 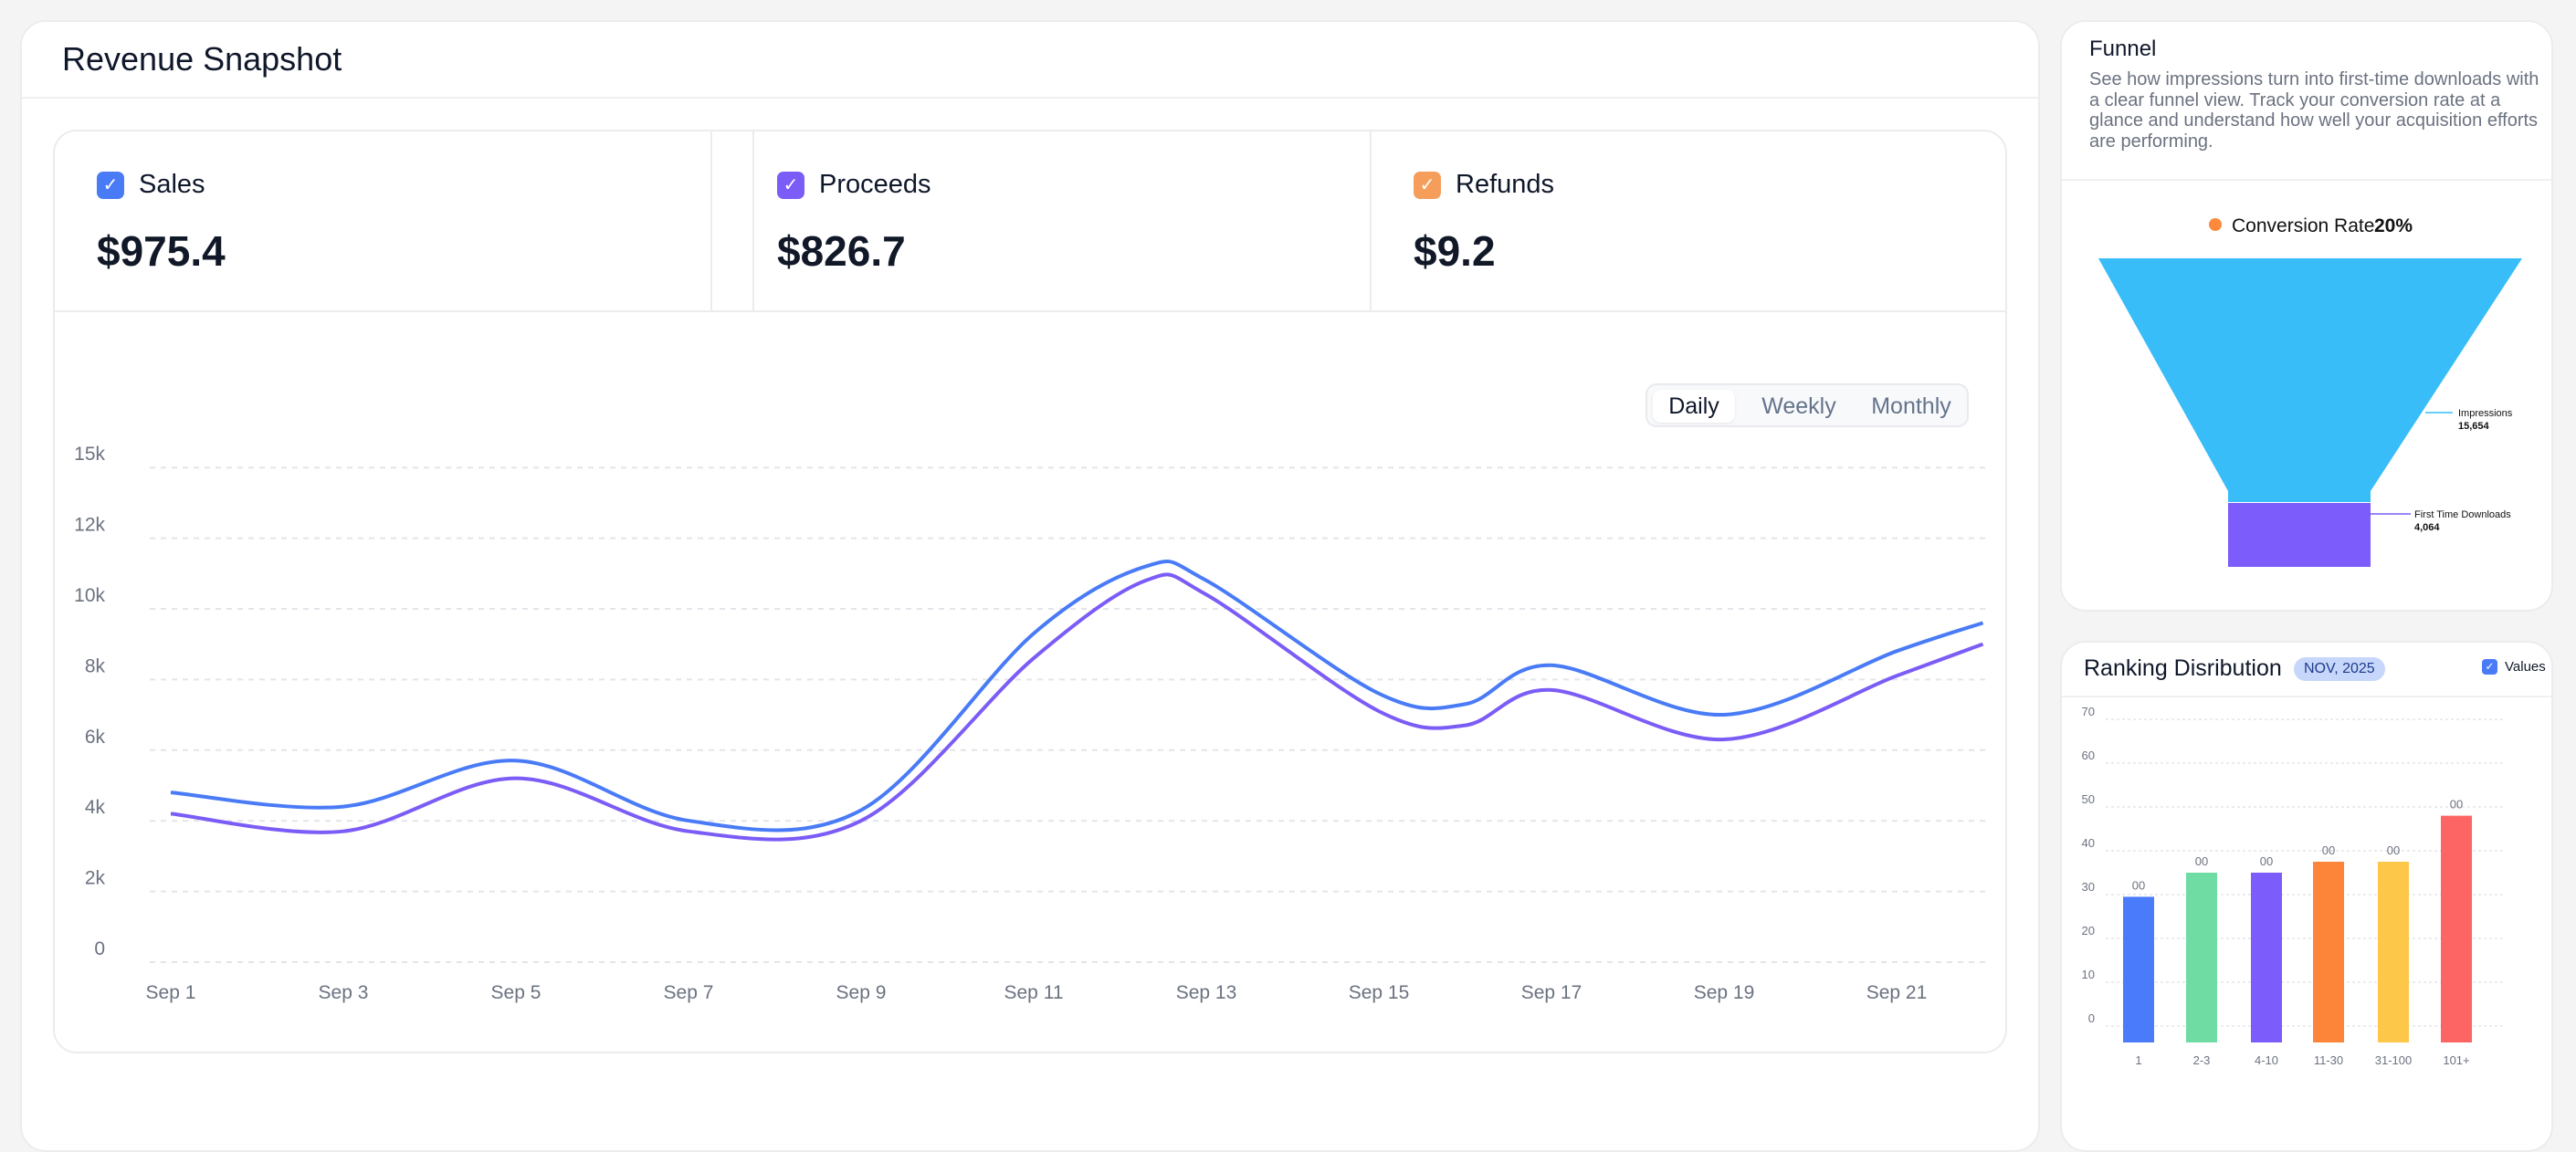 I want to click on x-tick-label: Sep 9, so click(x=861, y=993).